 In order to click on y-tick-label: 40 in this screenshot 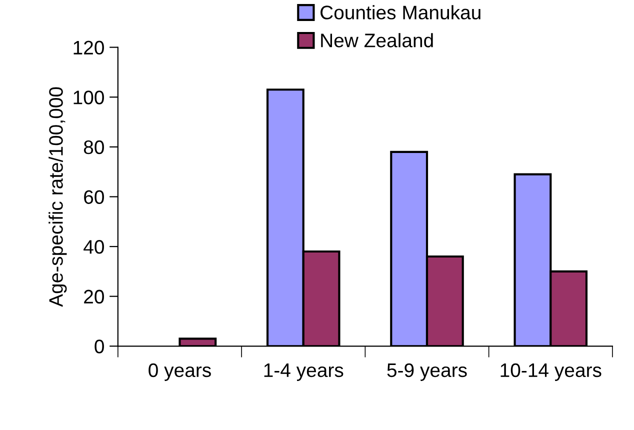, I will do `click(94, 247)`.